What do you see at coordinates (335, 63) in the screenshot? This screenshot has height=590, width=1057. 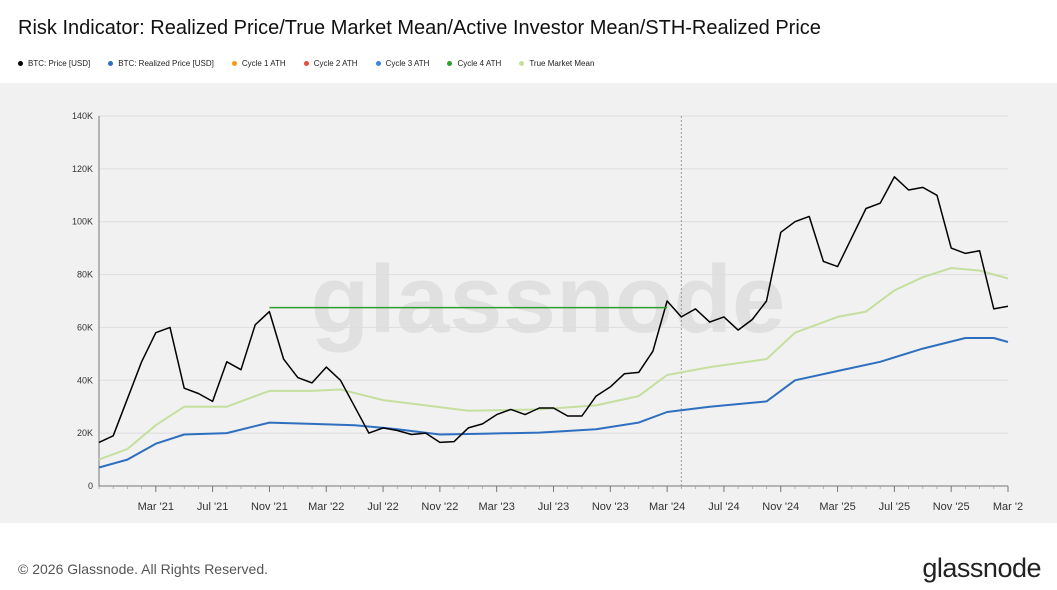 I see `legend-label: Cycle 2 ATH` at bounding box center [335, 63].